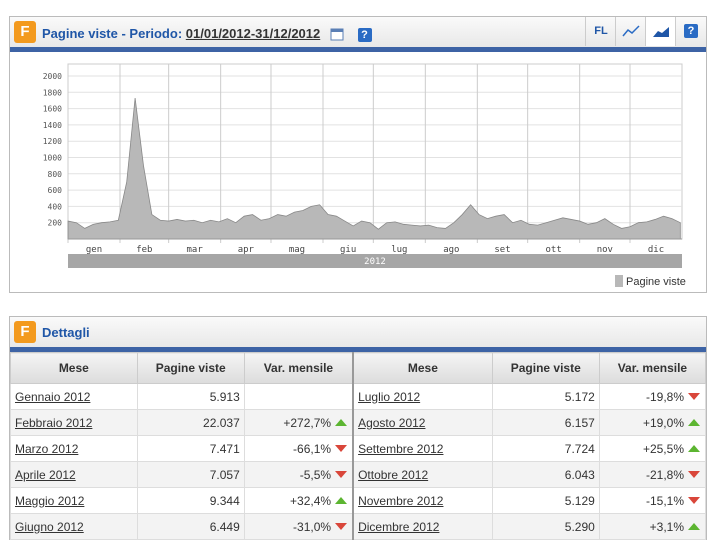 This screenshot has height=546, width=724. What do you see at coordinates (52, 109) in the screenshot?
I see `y-tick-label: 1600` at bounding box center [52, 109].